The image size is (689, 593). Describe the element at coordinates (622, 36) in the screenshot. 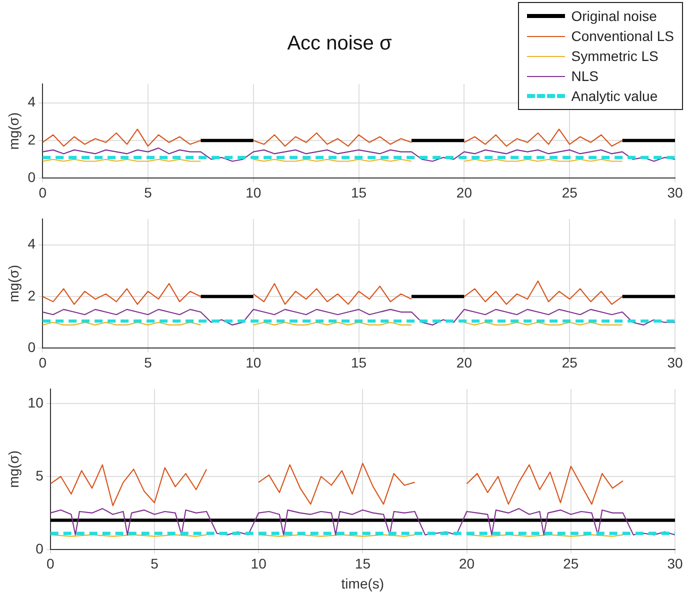

I see `legend-label: Conventional LS` at that location.